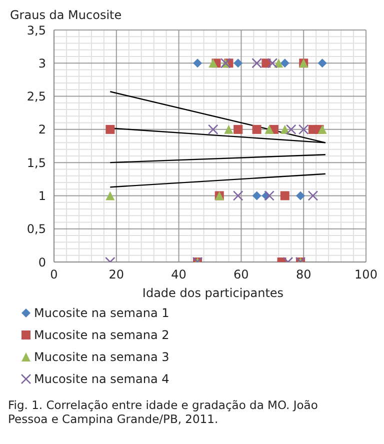 The height and width of the screenshot is (444, 384). What do you see at coordinates (163, 412) in the screenshot?
I see `caption: Fig. 1. Correlação entre idade e gradação da MO. João Pessoa e Campina Grande/PB, 2011.` at bounding box center [163, 412].